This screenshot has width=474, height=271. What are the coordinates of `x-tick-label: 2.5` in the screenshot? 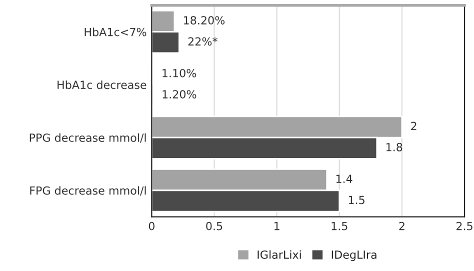 It's located at (464, 226).